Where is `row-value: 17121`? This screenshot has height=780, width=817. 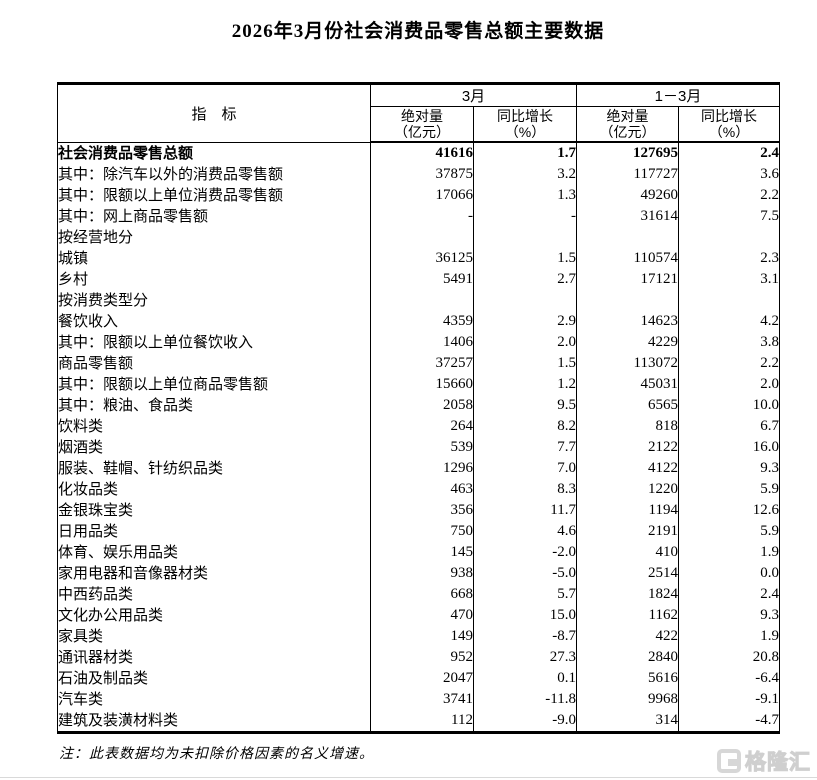
row-value: 17121 is located at coordinates (627, 279).